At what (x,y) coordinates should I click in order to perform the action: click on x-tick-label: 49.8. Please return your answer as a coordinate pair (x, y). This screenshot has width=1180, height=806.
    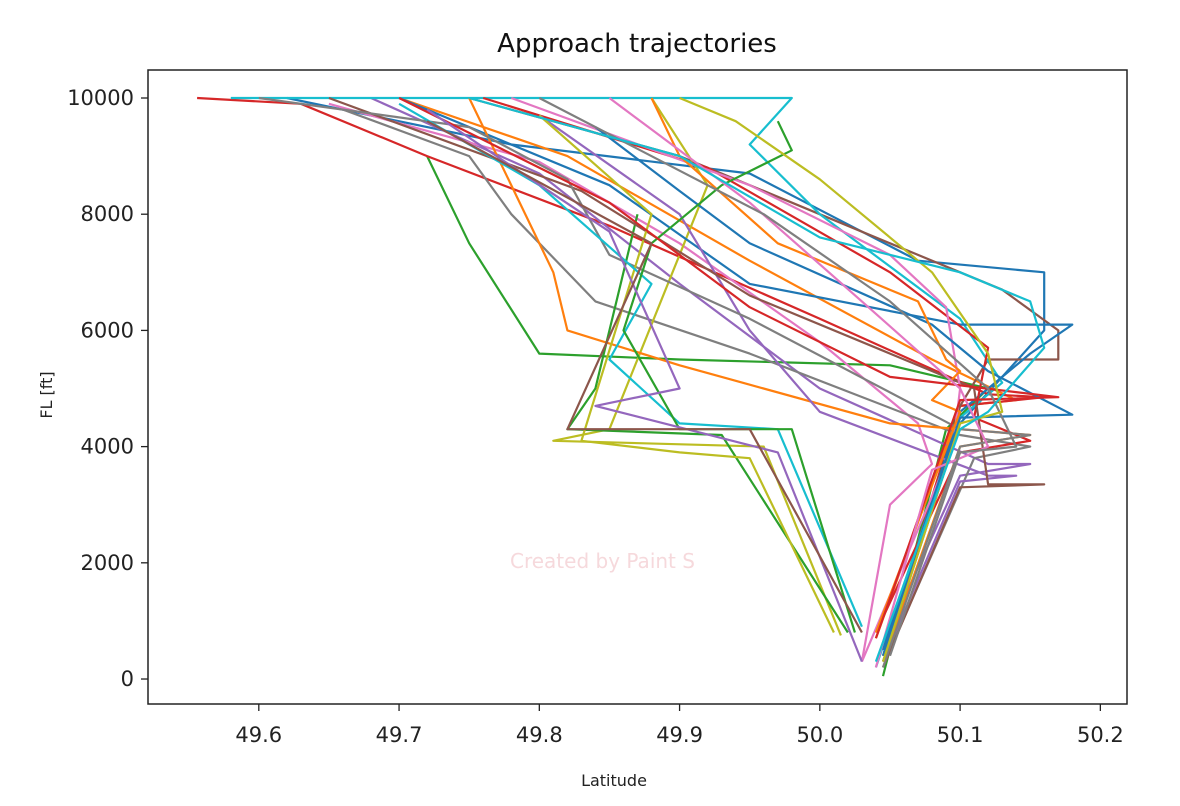
    Looking at the image, I should click on (539, 735).